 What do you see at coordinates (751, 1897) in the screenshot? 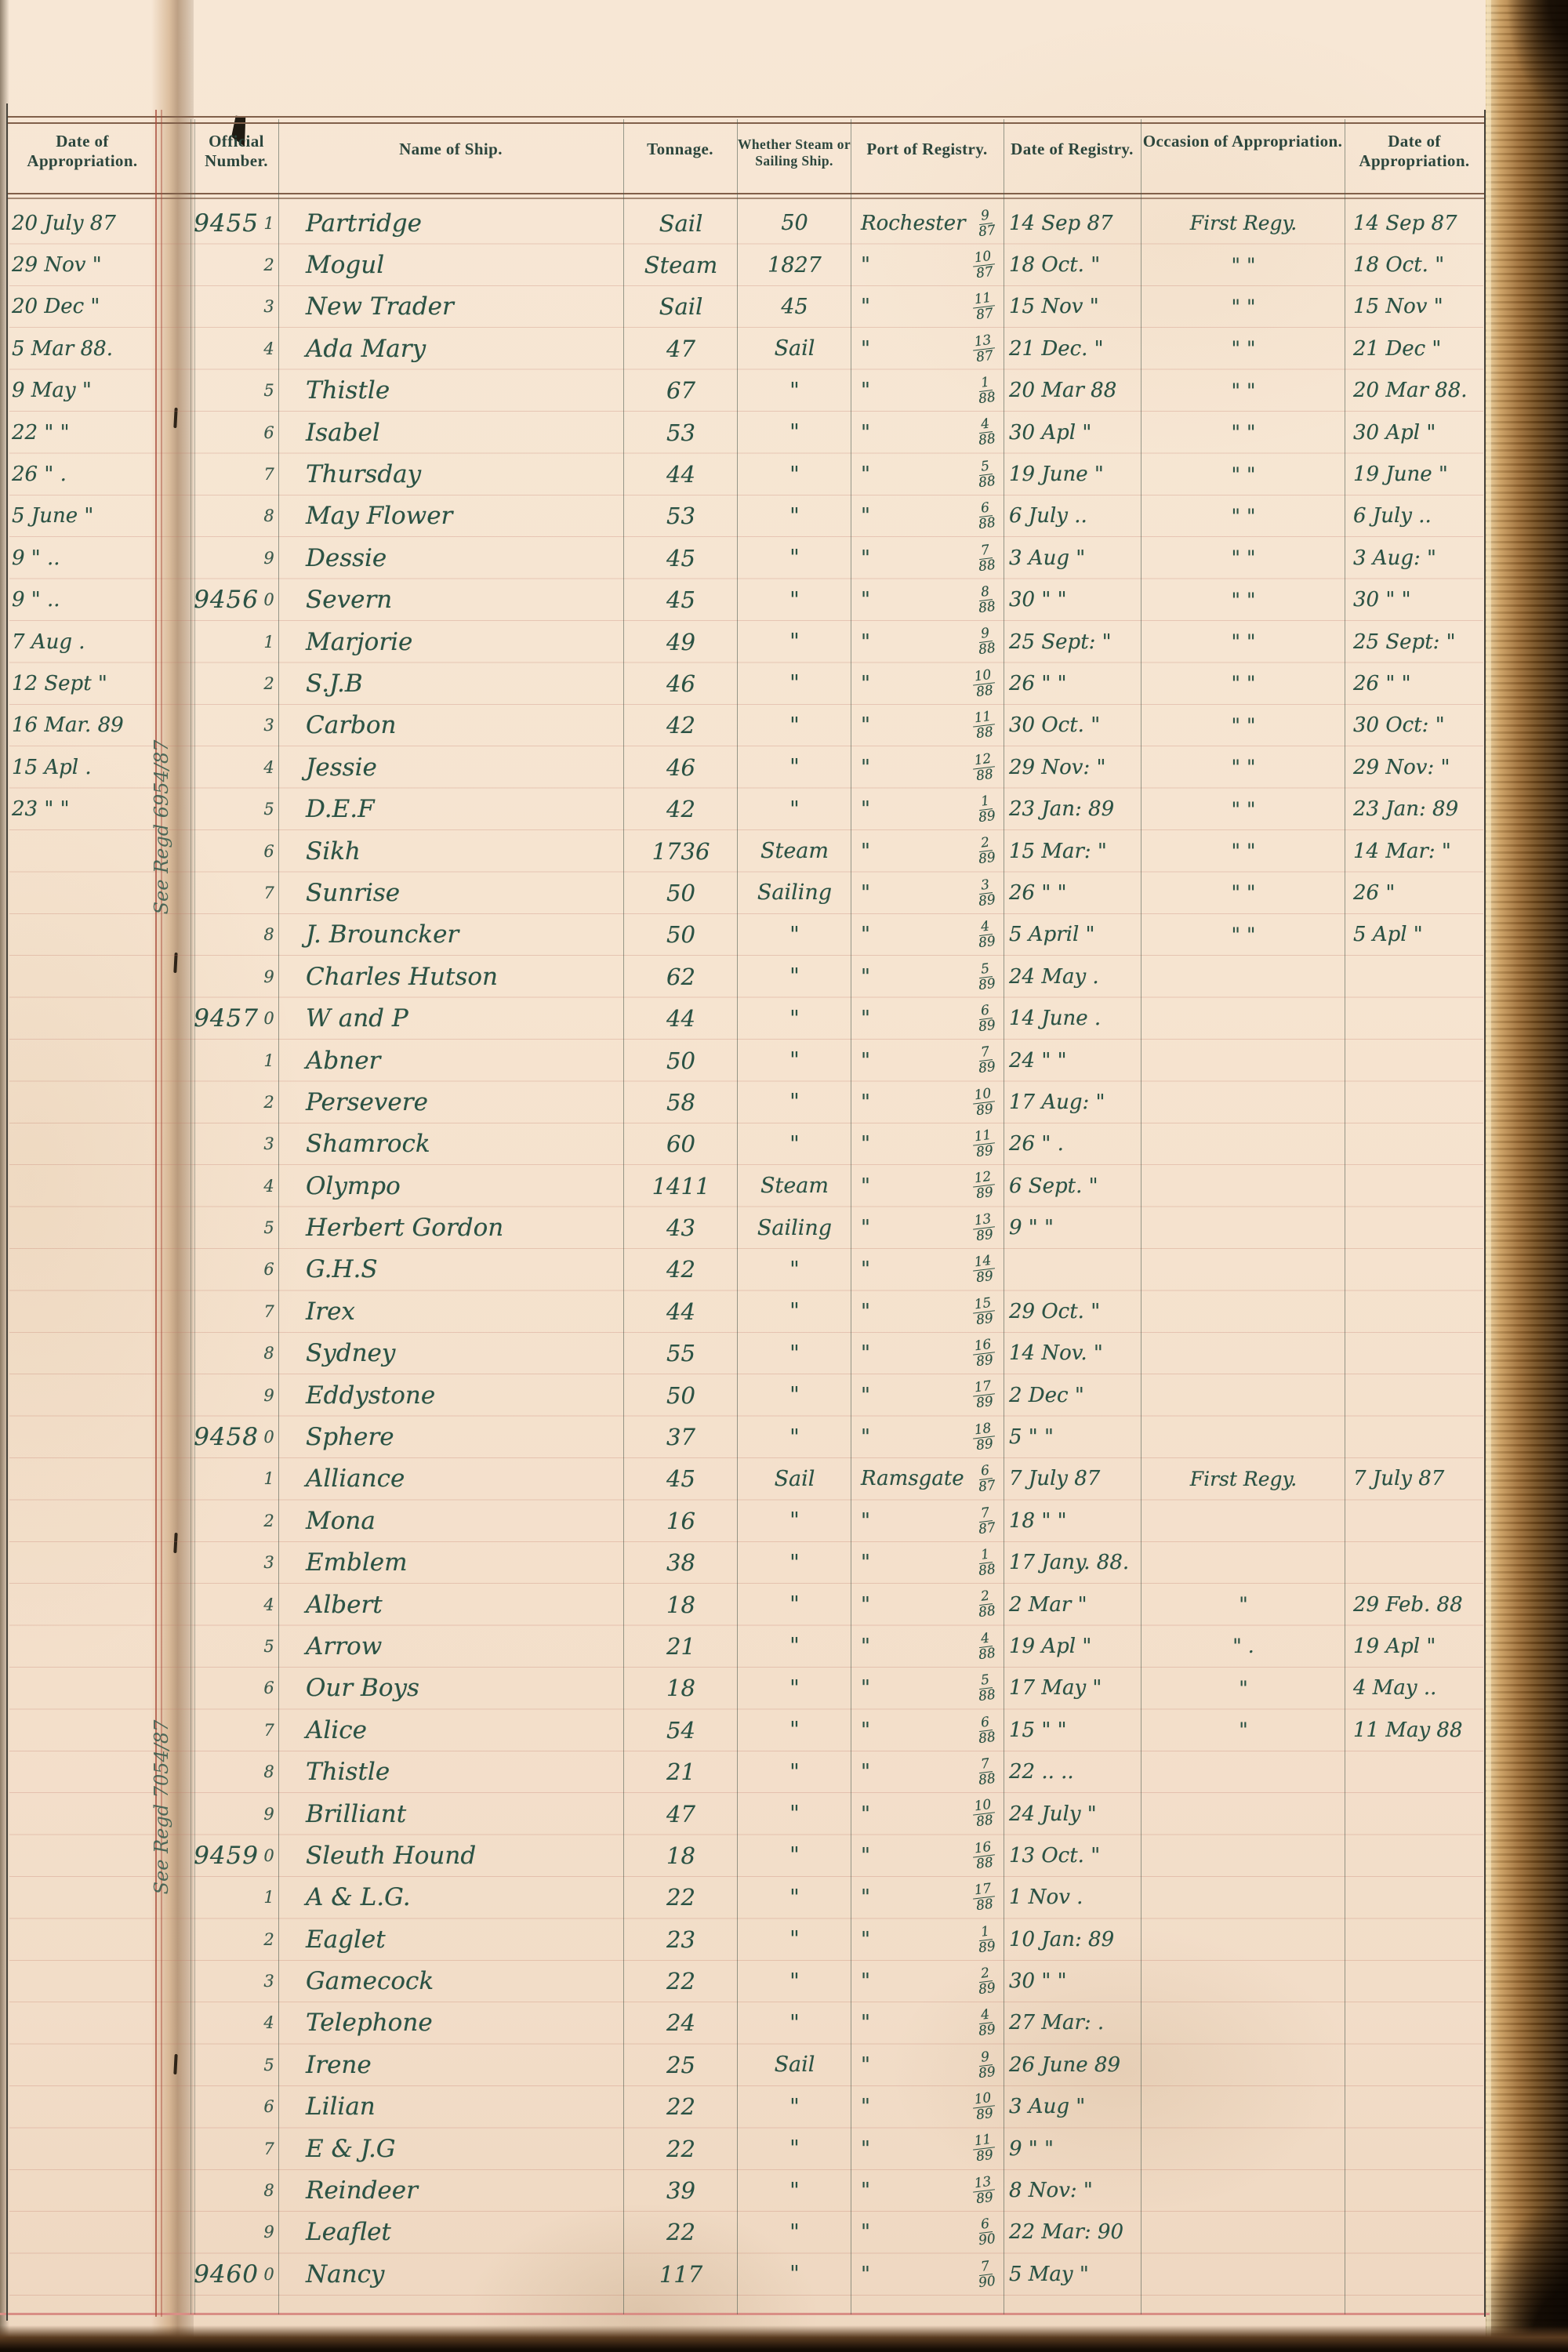
I see `ledger-row: 1 A & L.G. 22 " " 17 88 1 Nov .` at bounding box center [751, 1897].